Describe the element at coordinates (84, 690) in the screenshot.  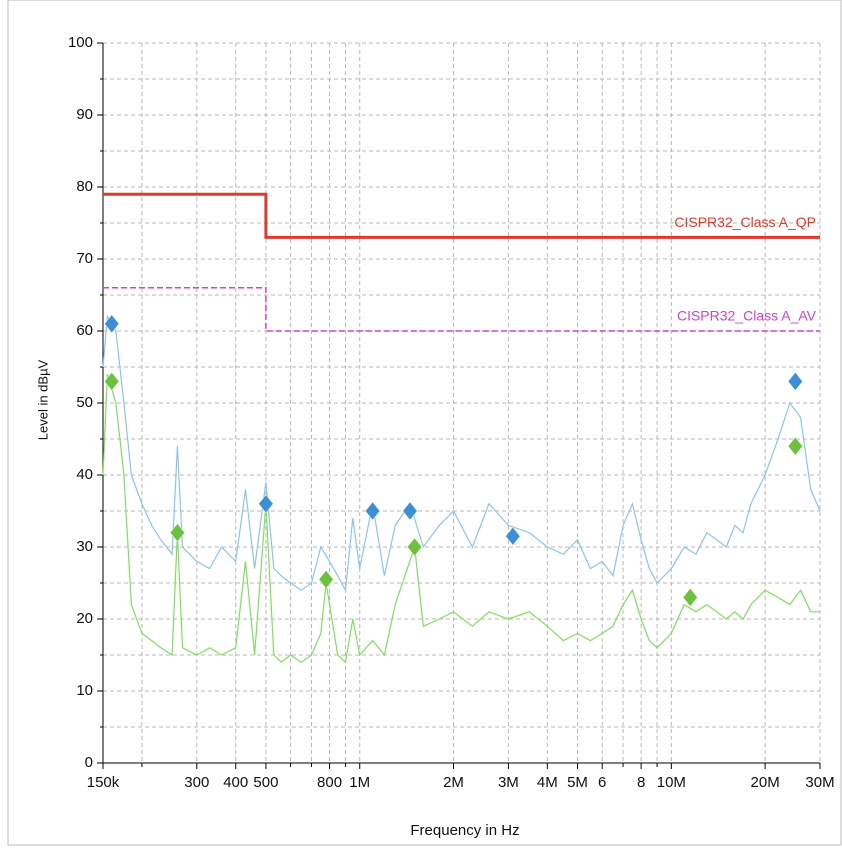
I see `y-tick-label: 10` at that location.